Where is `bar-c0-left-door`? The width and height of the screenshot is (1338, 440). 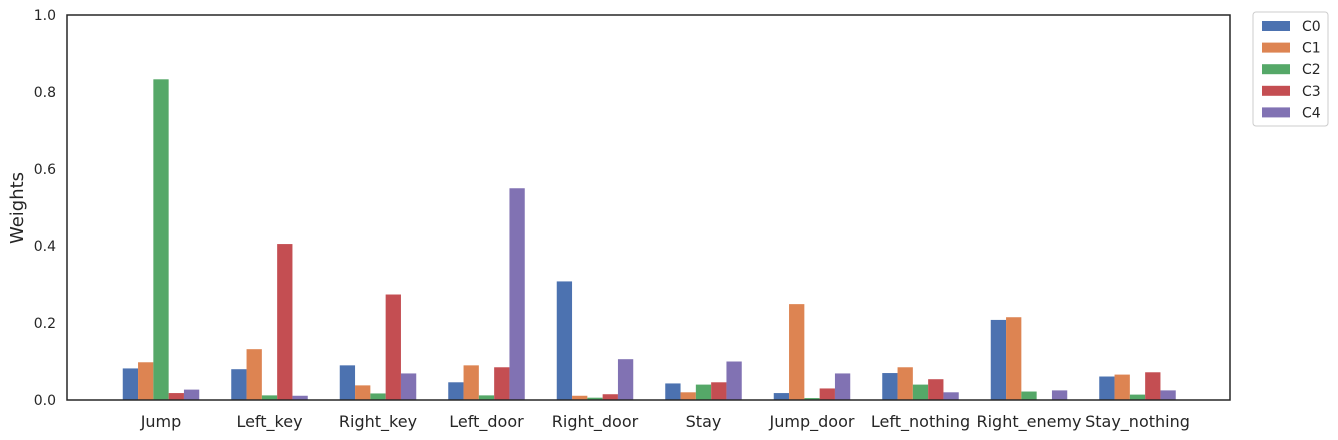
bar-c0-left-door is located at coordinates (456, 391).